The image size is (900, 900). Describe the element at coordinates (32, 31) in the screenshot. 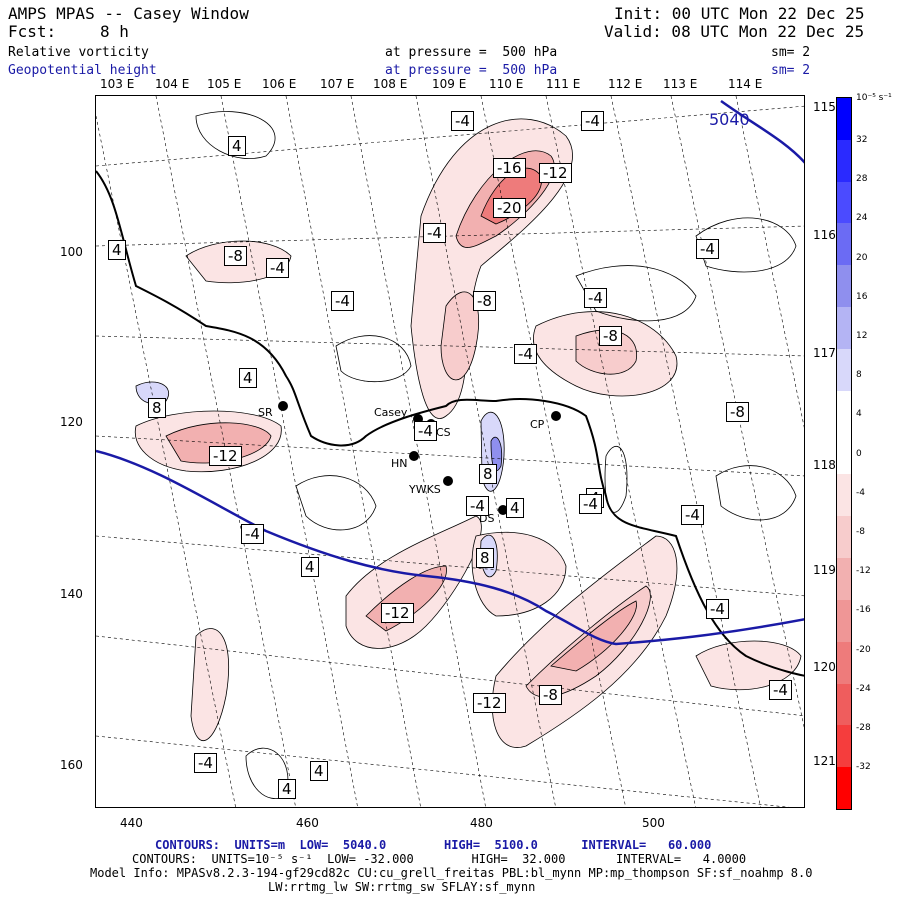

I see `forecast-label: Fcst:` at that location.